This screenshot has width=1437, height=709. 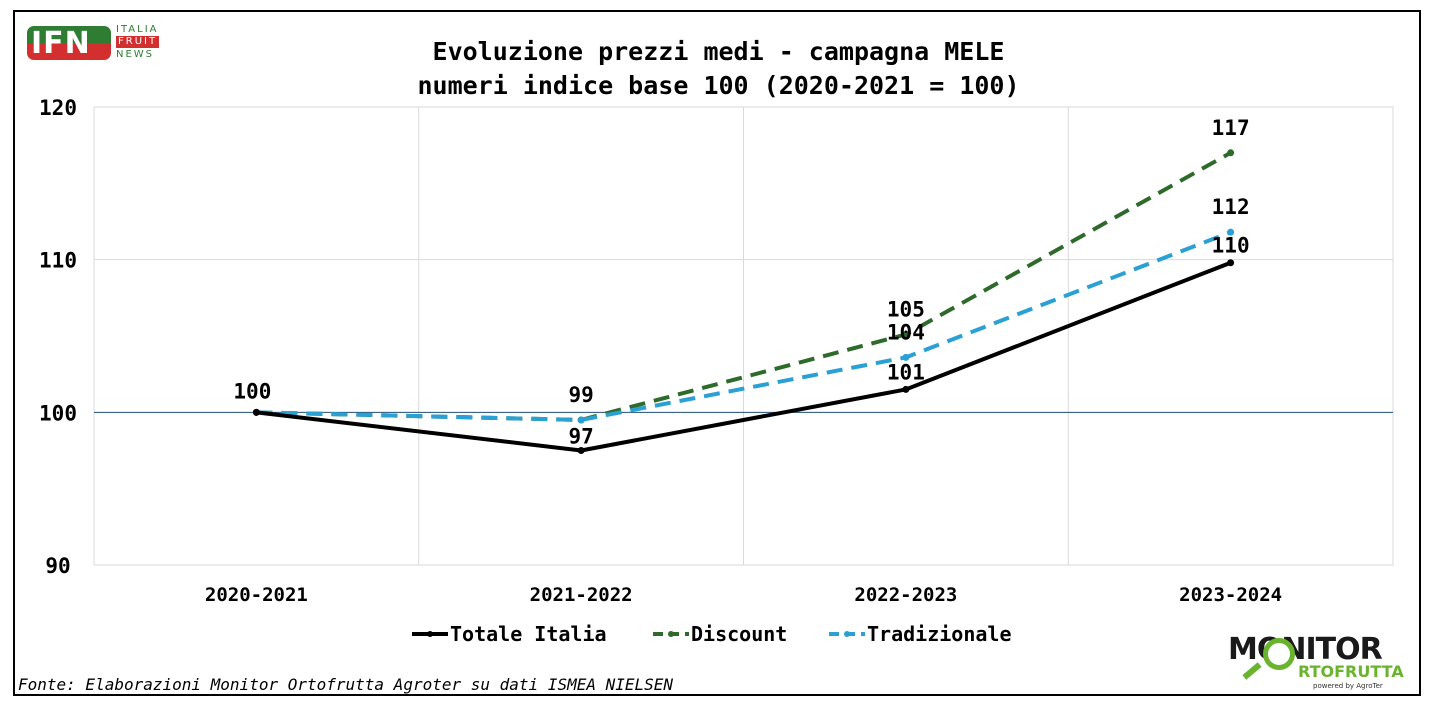 I want to click on data-label: 110, so click(x=1231, y=246).